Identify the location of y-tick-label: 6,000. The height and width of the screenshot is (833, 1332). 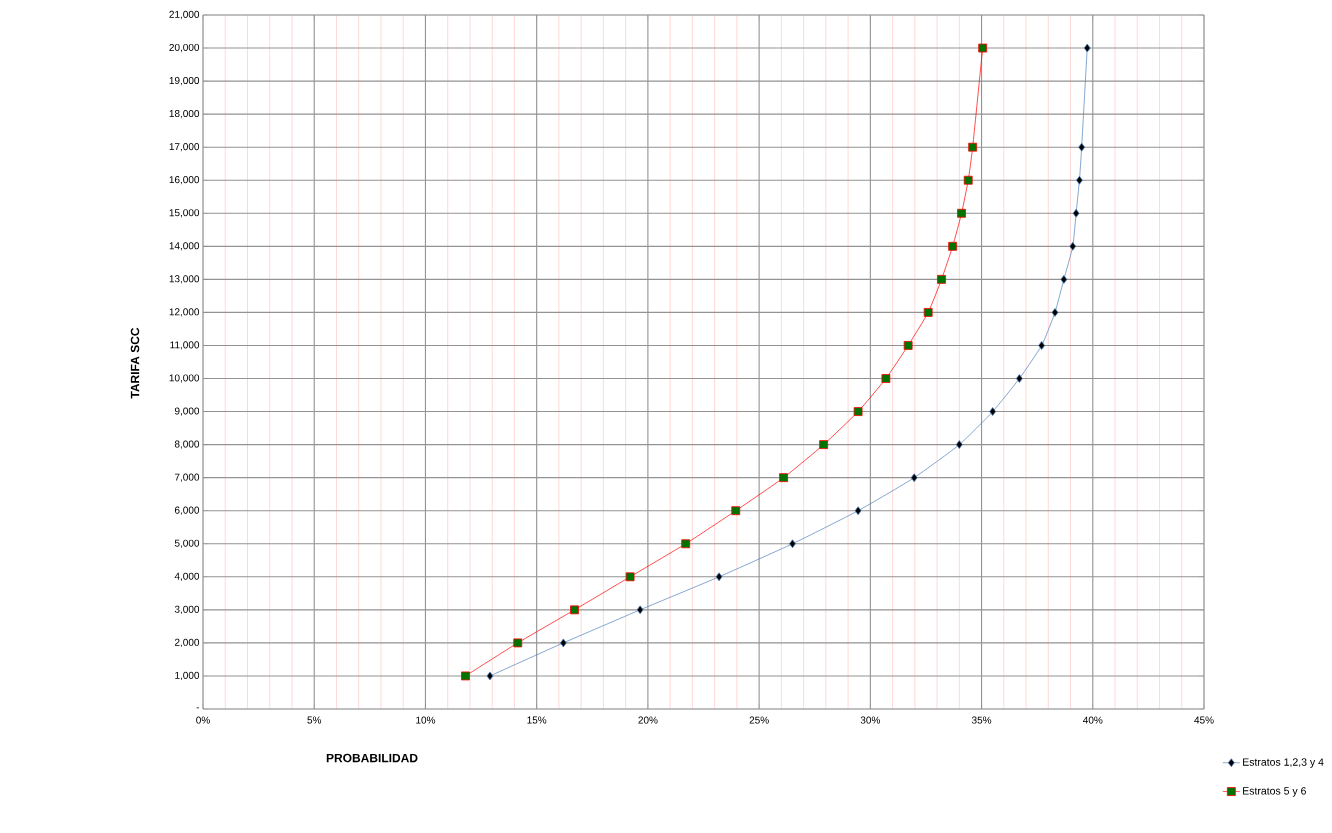
(187, 510).